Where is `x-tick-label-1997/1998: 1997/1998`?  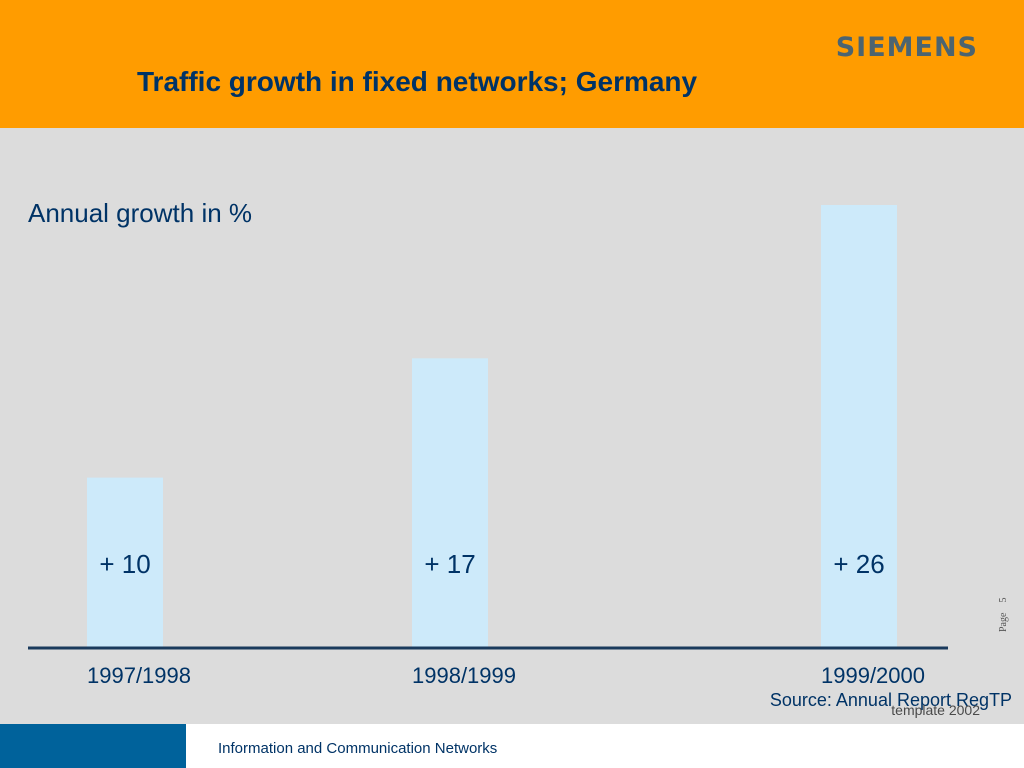 x-tick-label-1997/1998: 1997/1998 is located at coordinates (139, 675).